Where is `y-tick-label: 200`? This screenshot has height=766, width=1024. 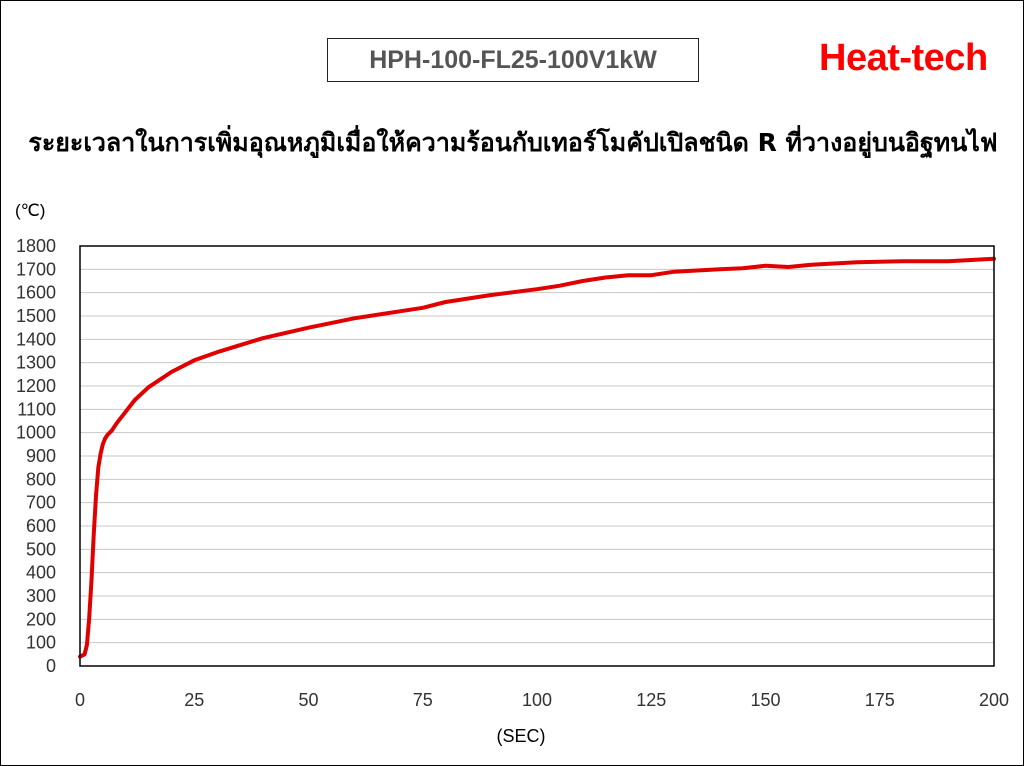
y-tick-label: 200 is located at coordinates (41, 619).